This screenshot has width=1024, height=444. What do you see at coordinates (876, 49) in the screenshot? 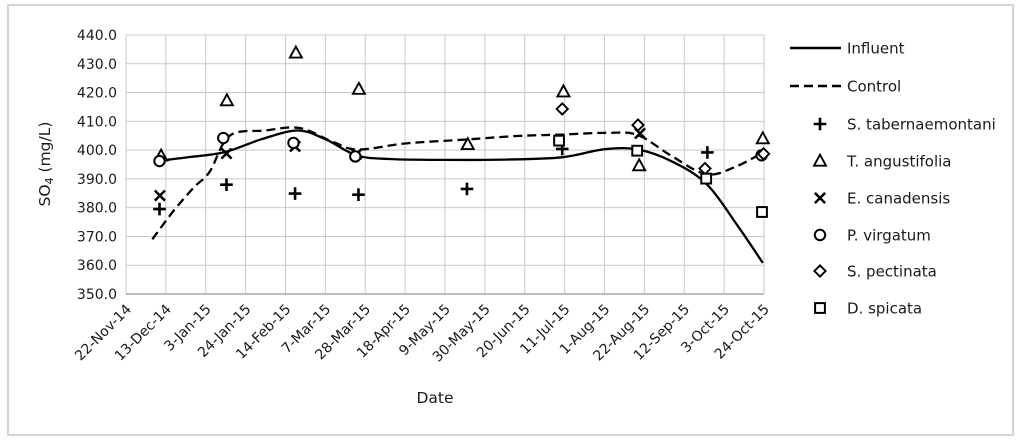
I see `legend-label: Influent` at bounding box center [876, 49].